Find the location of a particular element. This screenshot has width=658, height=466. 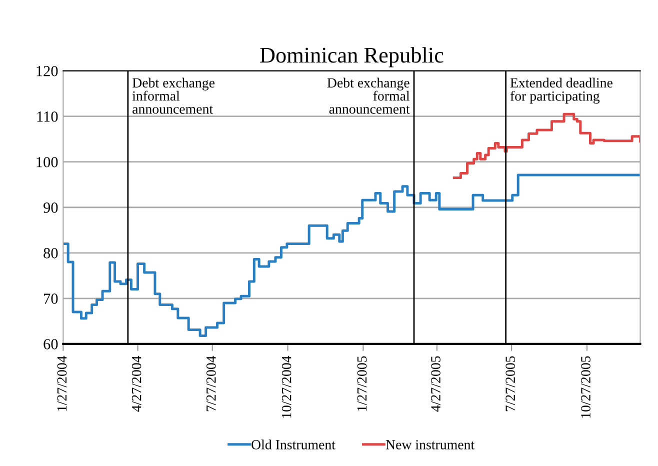

y-tick-label: 120 is located at coordinates (47, 71).